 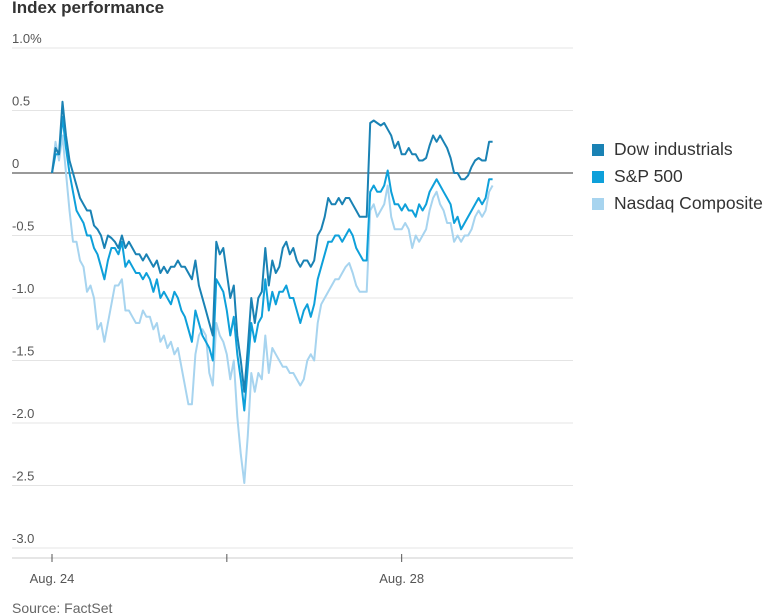 I want to click on source-note: Source: FactSet, so click(x=62, y=608).